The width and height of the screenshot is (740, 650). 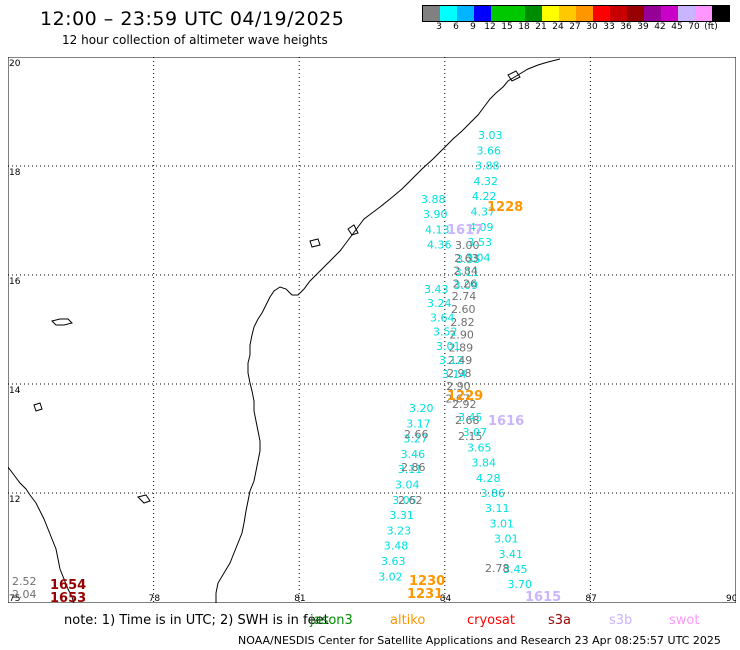 What do you see at coordinates (418, 423) in the screenshot?
I see `wave-height-value: 3.17` at bounding box center [418, 423].